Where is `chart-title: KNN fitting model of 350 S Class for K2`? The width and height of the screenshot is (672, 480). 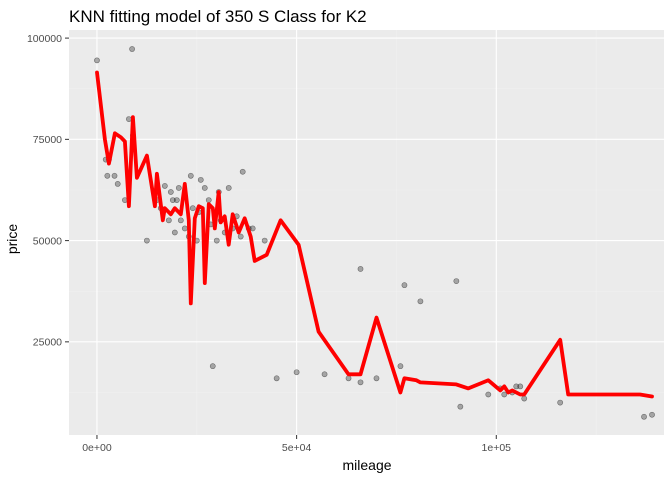
chart-title: KNN fitting model of 350 S Class for K2 is located at coordinates (218, 16).